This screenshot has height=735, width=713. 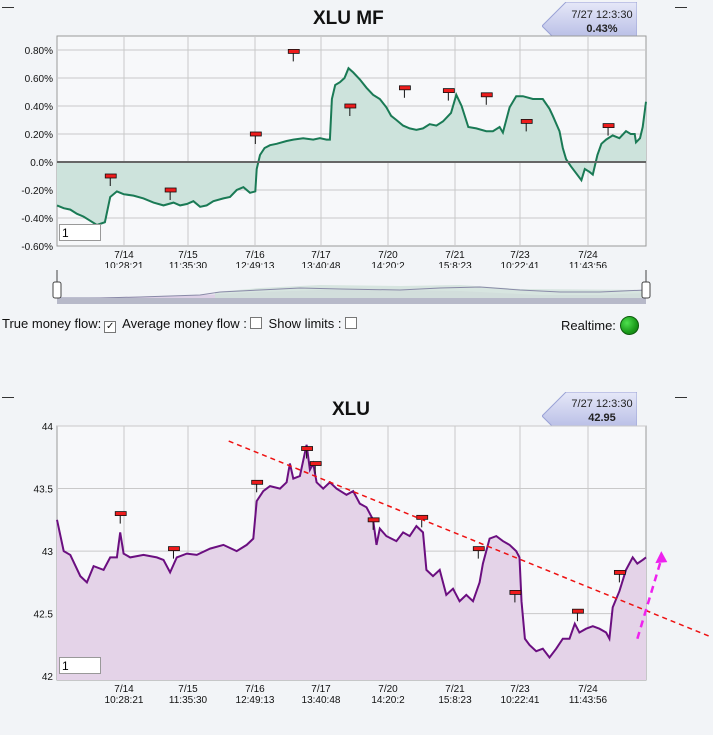 I want to click on y-tick-label: 0.0%, so click(x=41, y=163).